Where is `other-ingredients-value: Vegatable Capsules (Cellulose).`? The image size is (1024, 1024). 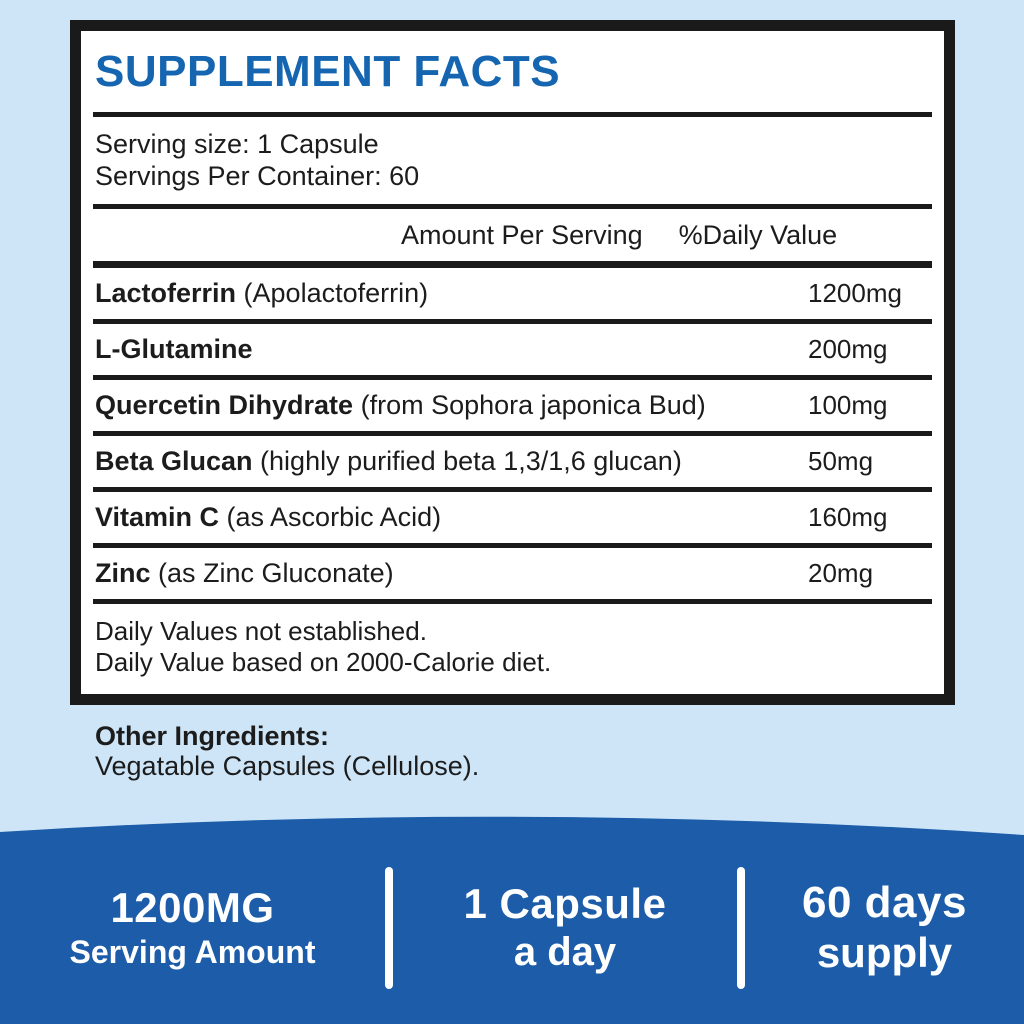 other-ingredients-value: Vegatable Capsules (Cellulose). is located at coordinates (287, 766).